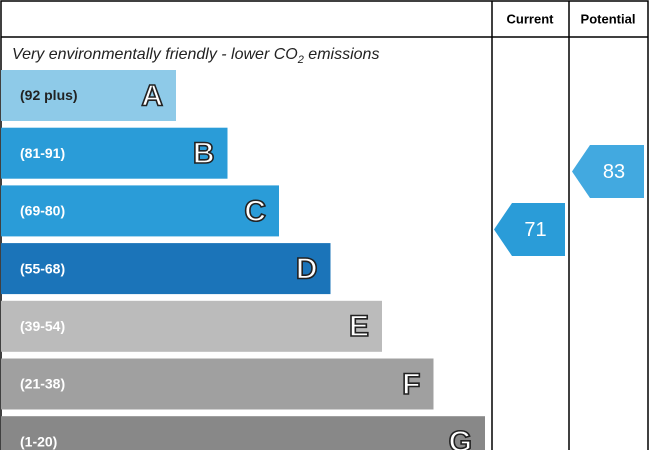 The height and width of the screenshot is (450, 650). Describe the element at coordinates (531, 18) in the screenshot. I see `current-header: Current` at that location.